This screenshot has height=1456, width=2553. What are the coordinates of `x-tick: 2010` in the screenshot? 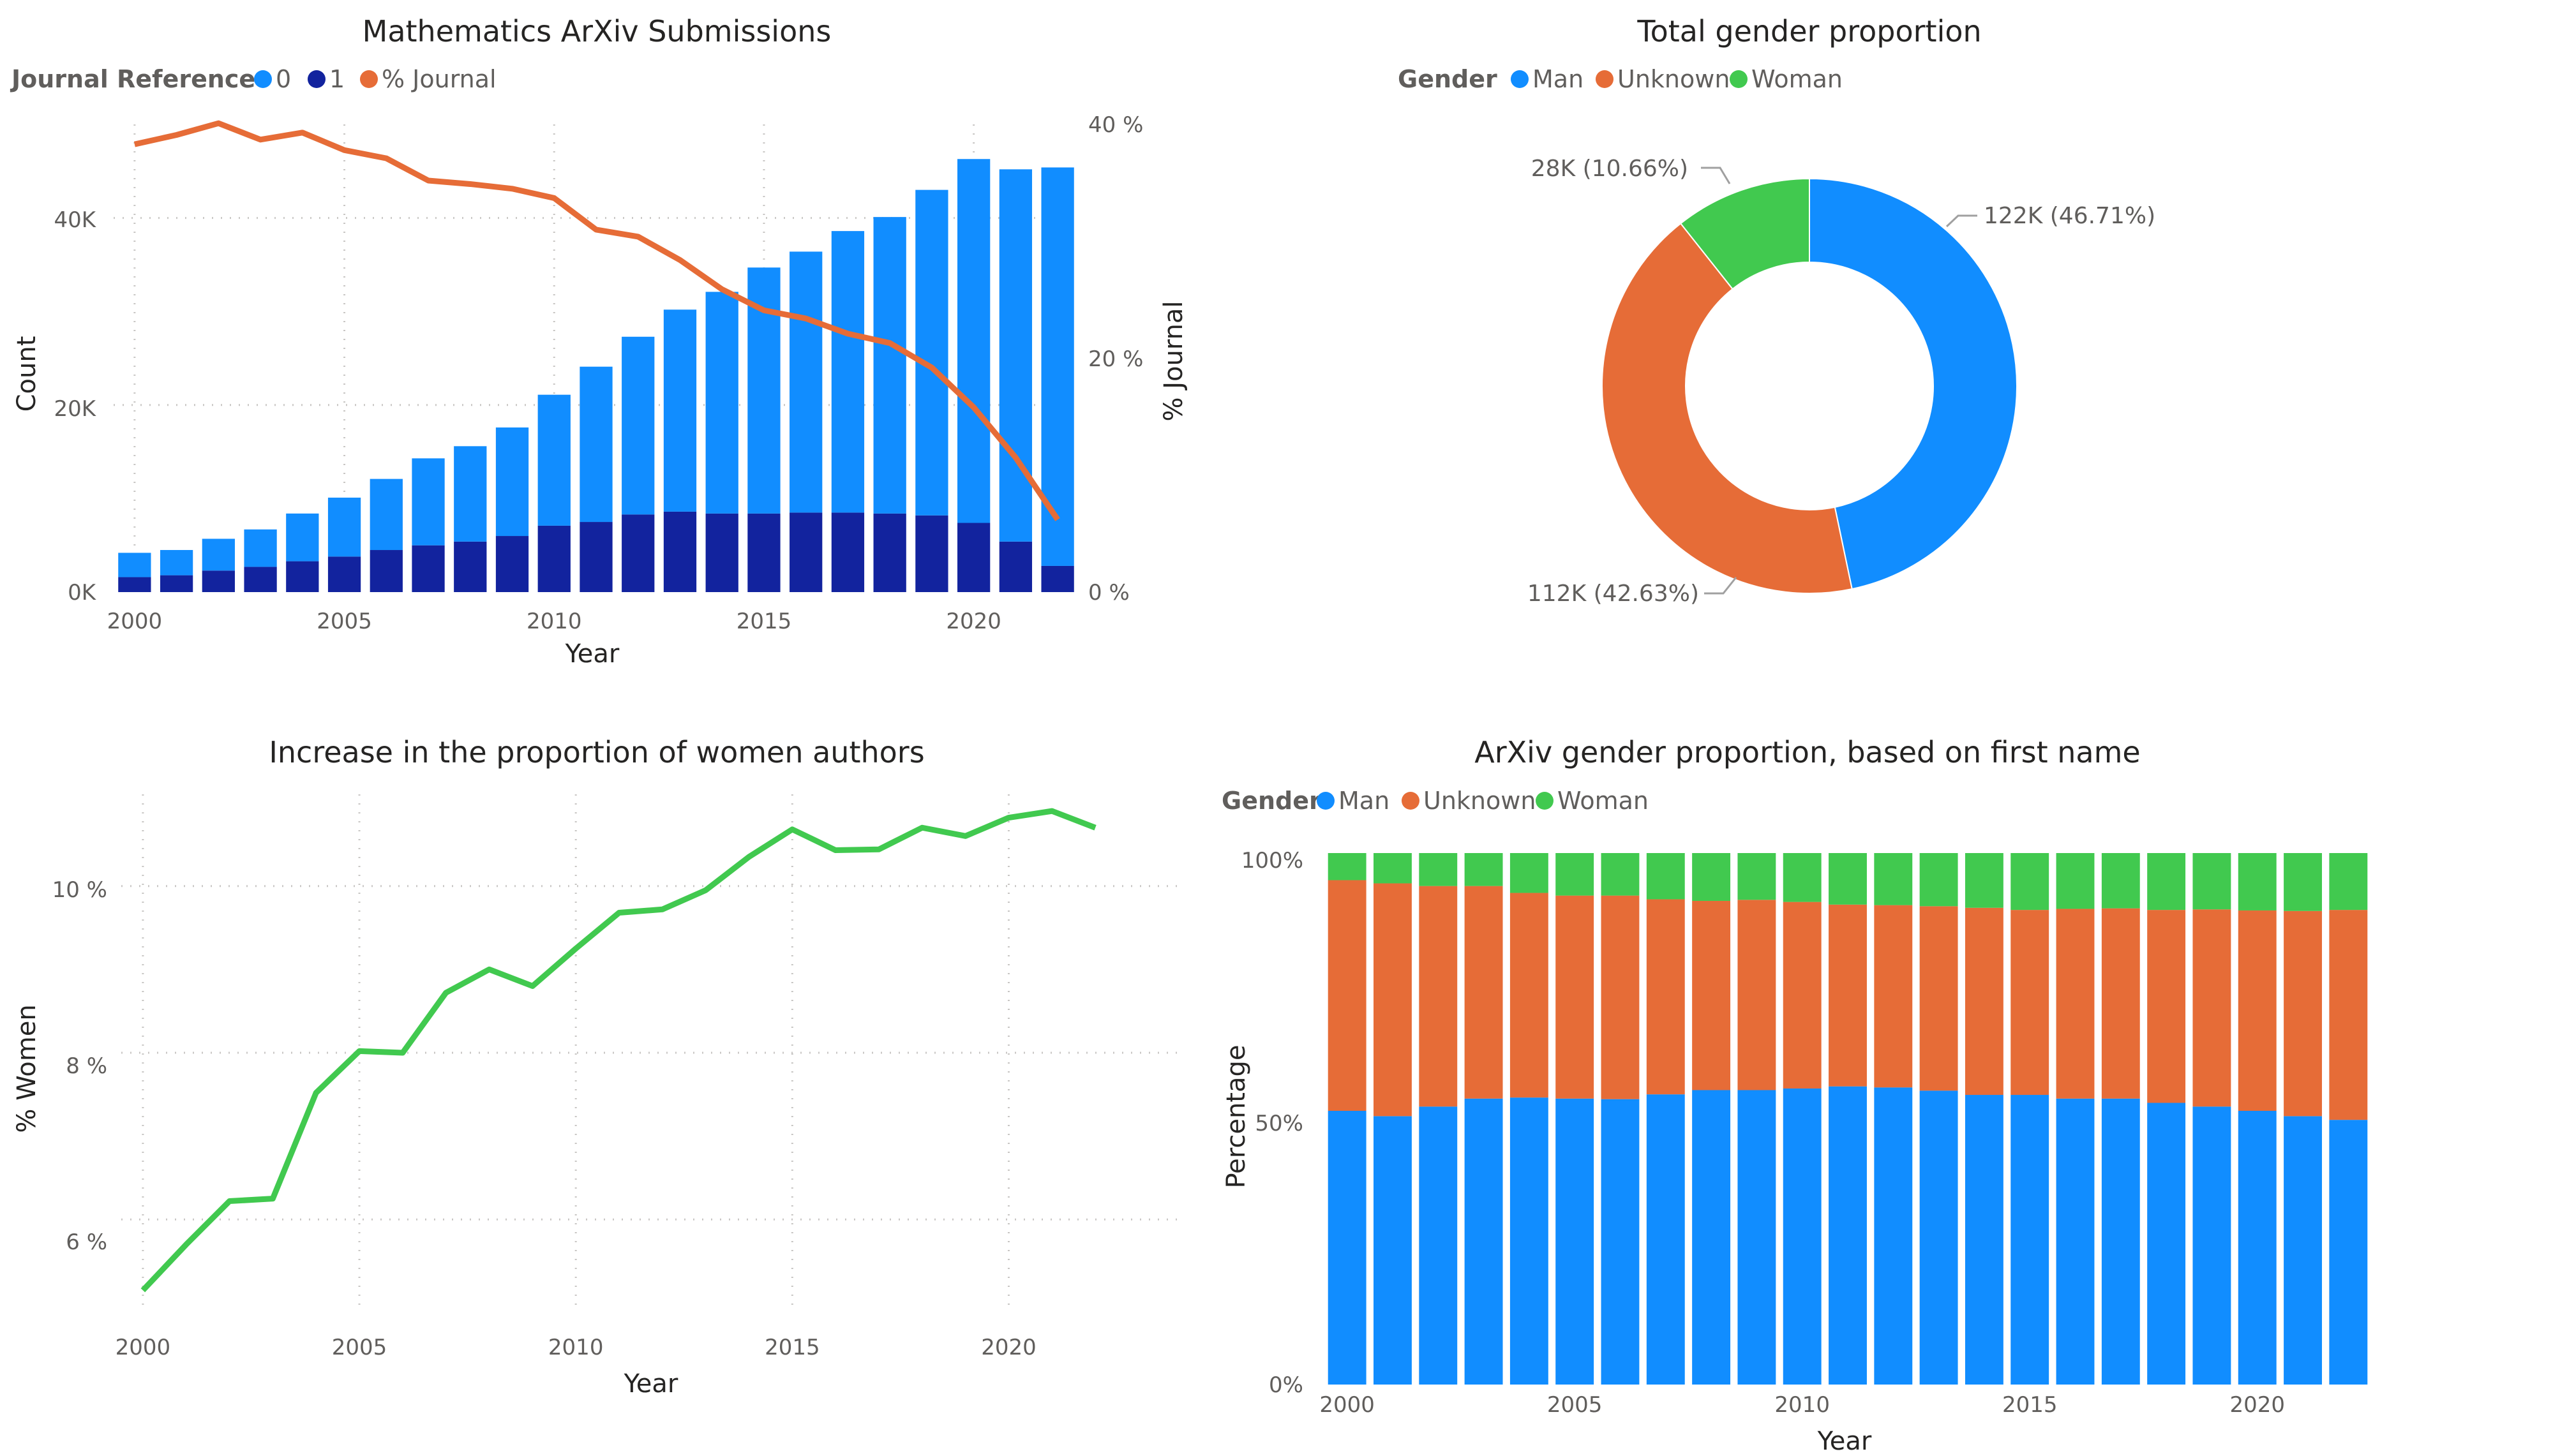 It's located at (554, 621).